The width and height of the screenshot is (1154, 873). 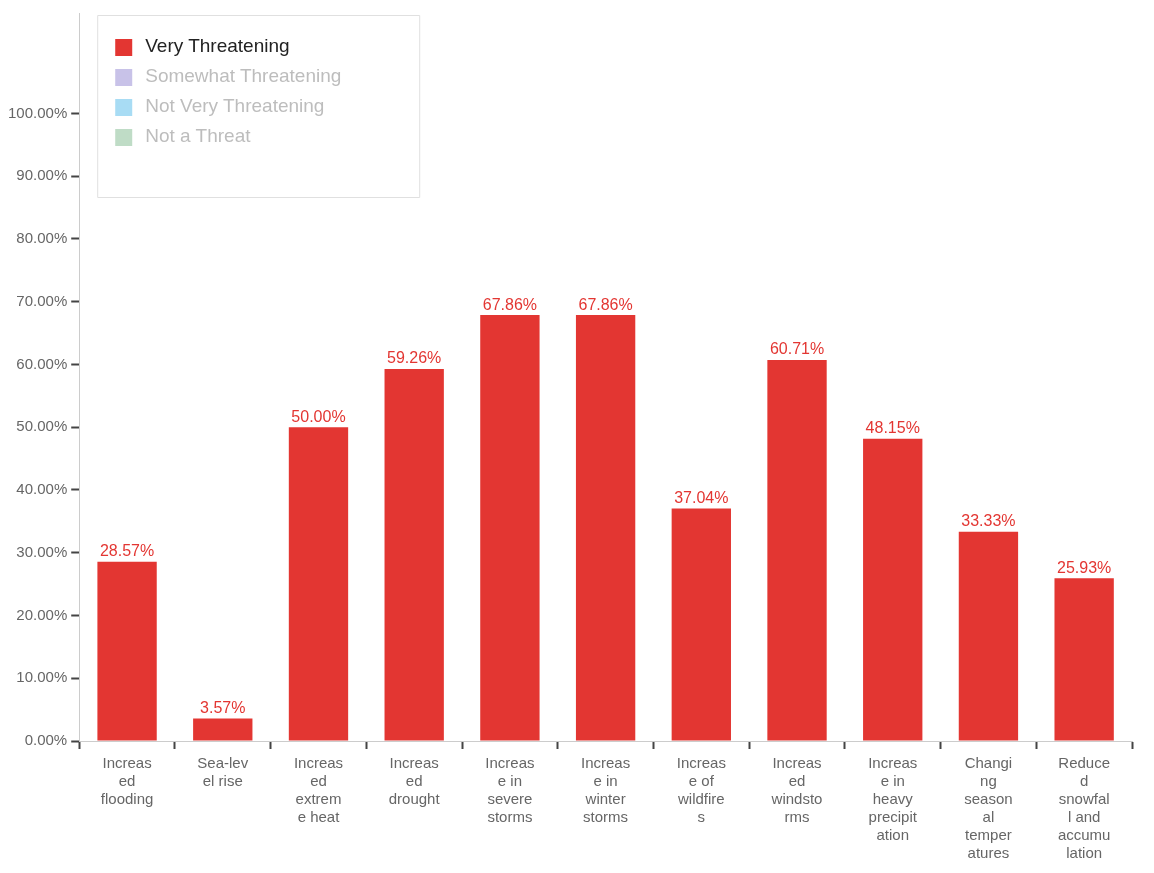 I want to click on x-tick-label: Increased extreme heat, so click(x=318, y=790).